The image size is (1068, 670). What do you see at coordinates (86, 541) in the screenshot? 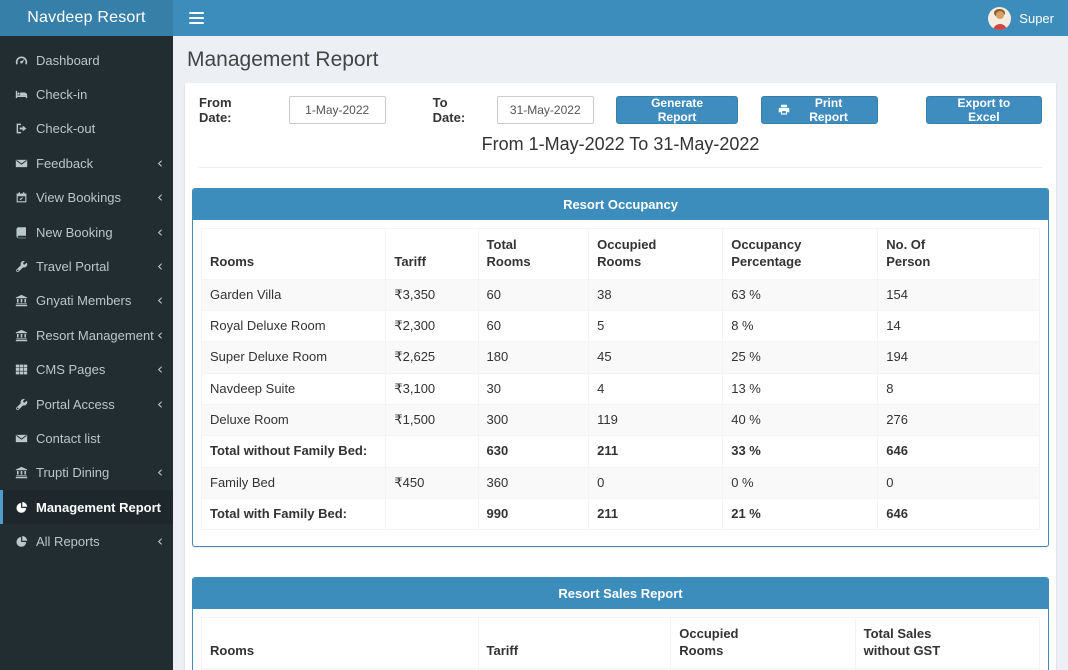
I see `sidebar-item-all-reports: All Reports ‹` at bounding box center [86, 541].